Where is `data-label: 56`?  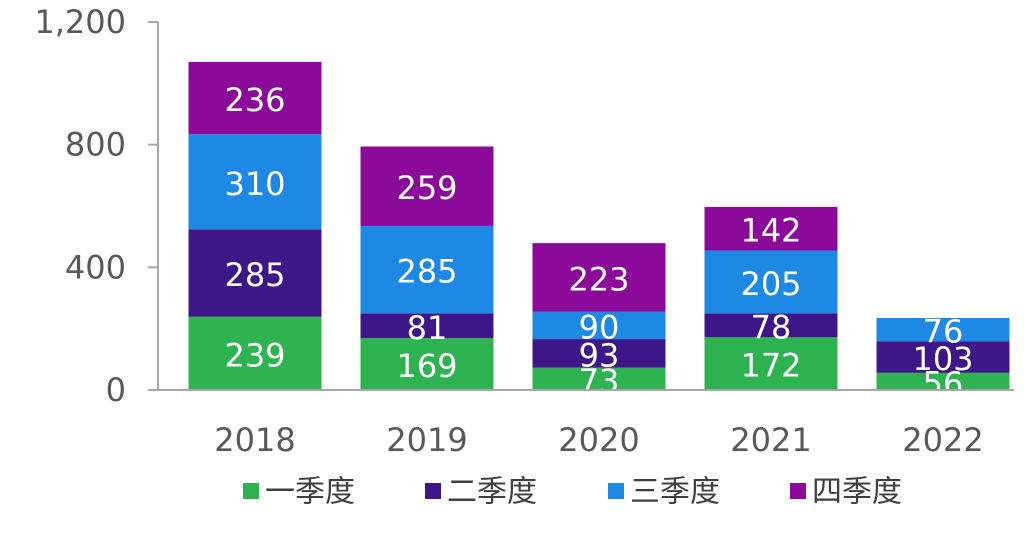
data-label: 56 is located at coordinates (943, 383).